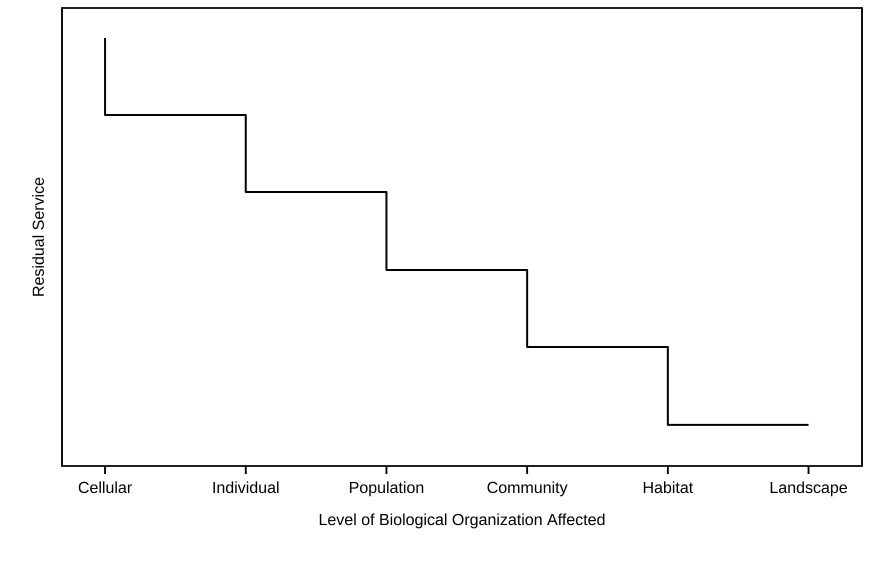 This screenshot has height=561, width=870. I want to click on x-tick-label: Landscape, so click(808, 488).